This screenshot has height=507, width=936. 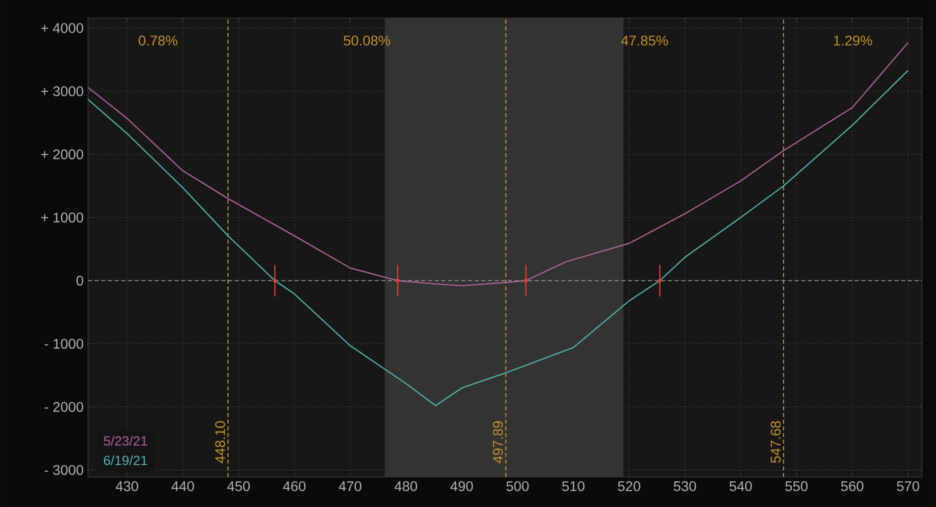 I want to click on y-tick-label: - 1000, so click(x=64, y=343).